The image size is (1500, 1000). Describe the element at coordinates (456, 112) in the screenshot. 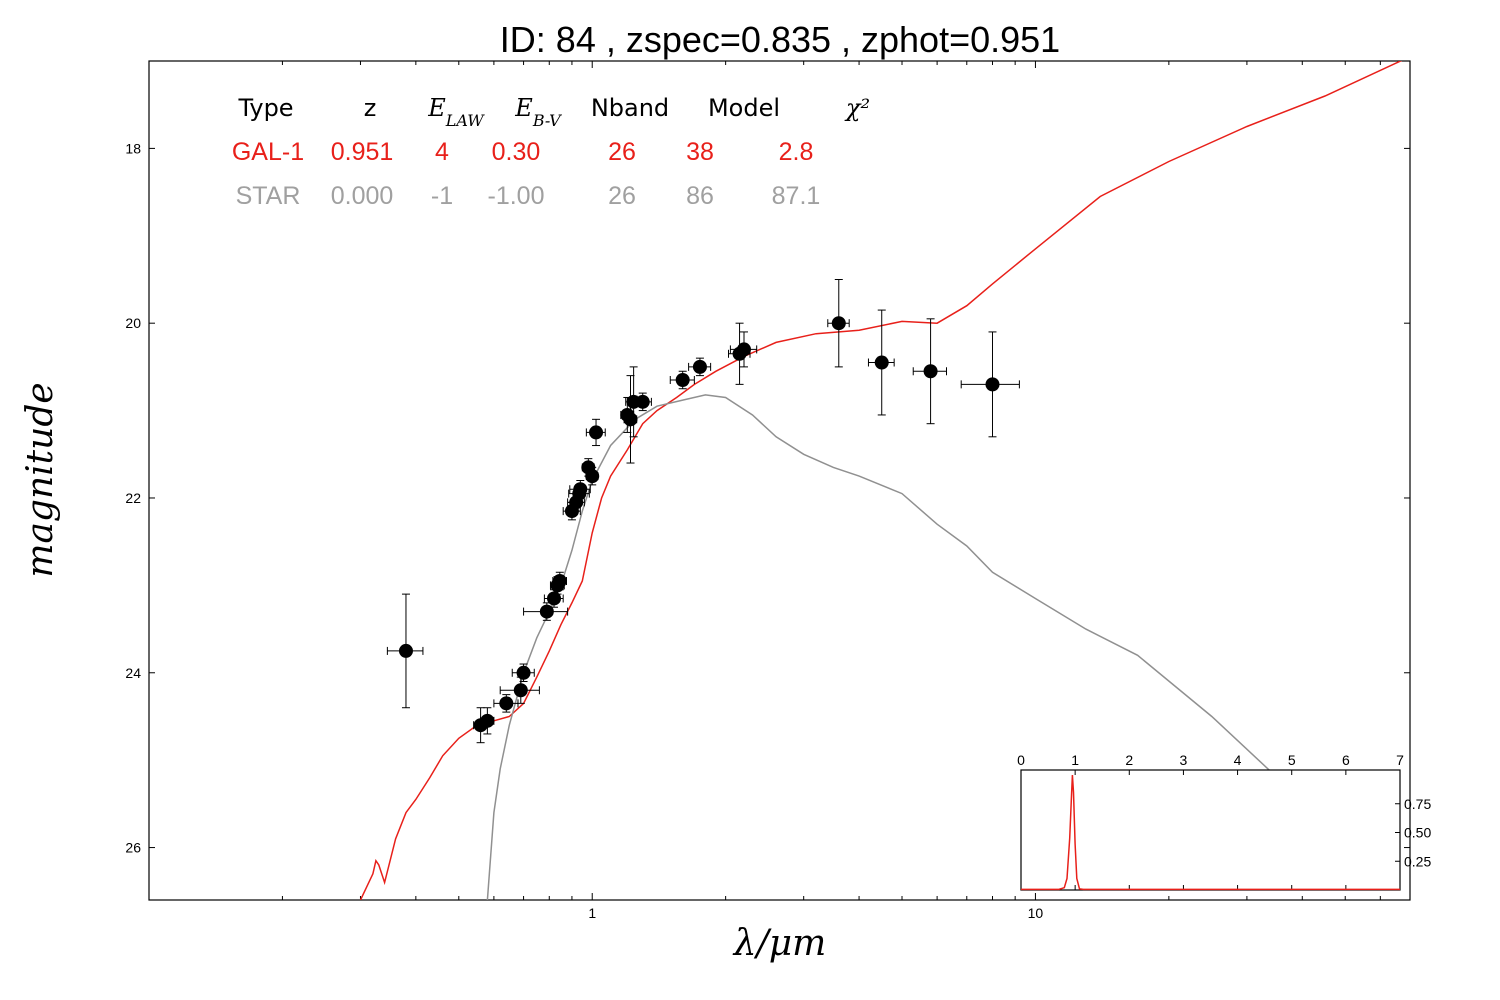

I see `table-header: ELAW` at that location.